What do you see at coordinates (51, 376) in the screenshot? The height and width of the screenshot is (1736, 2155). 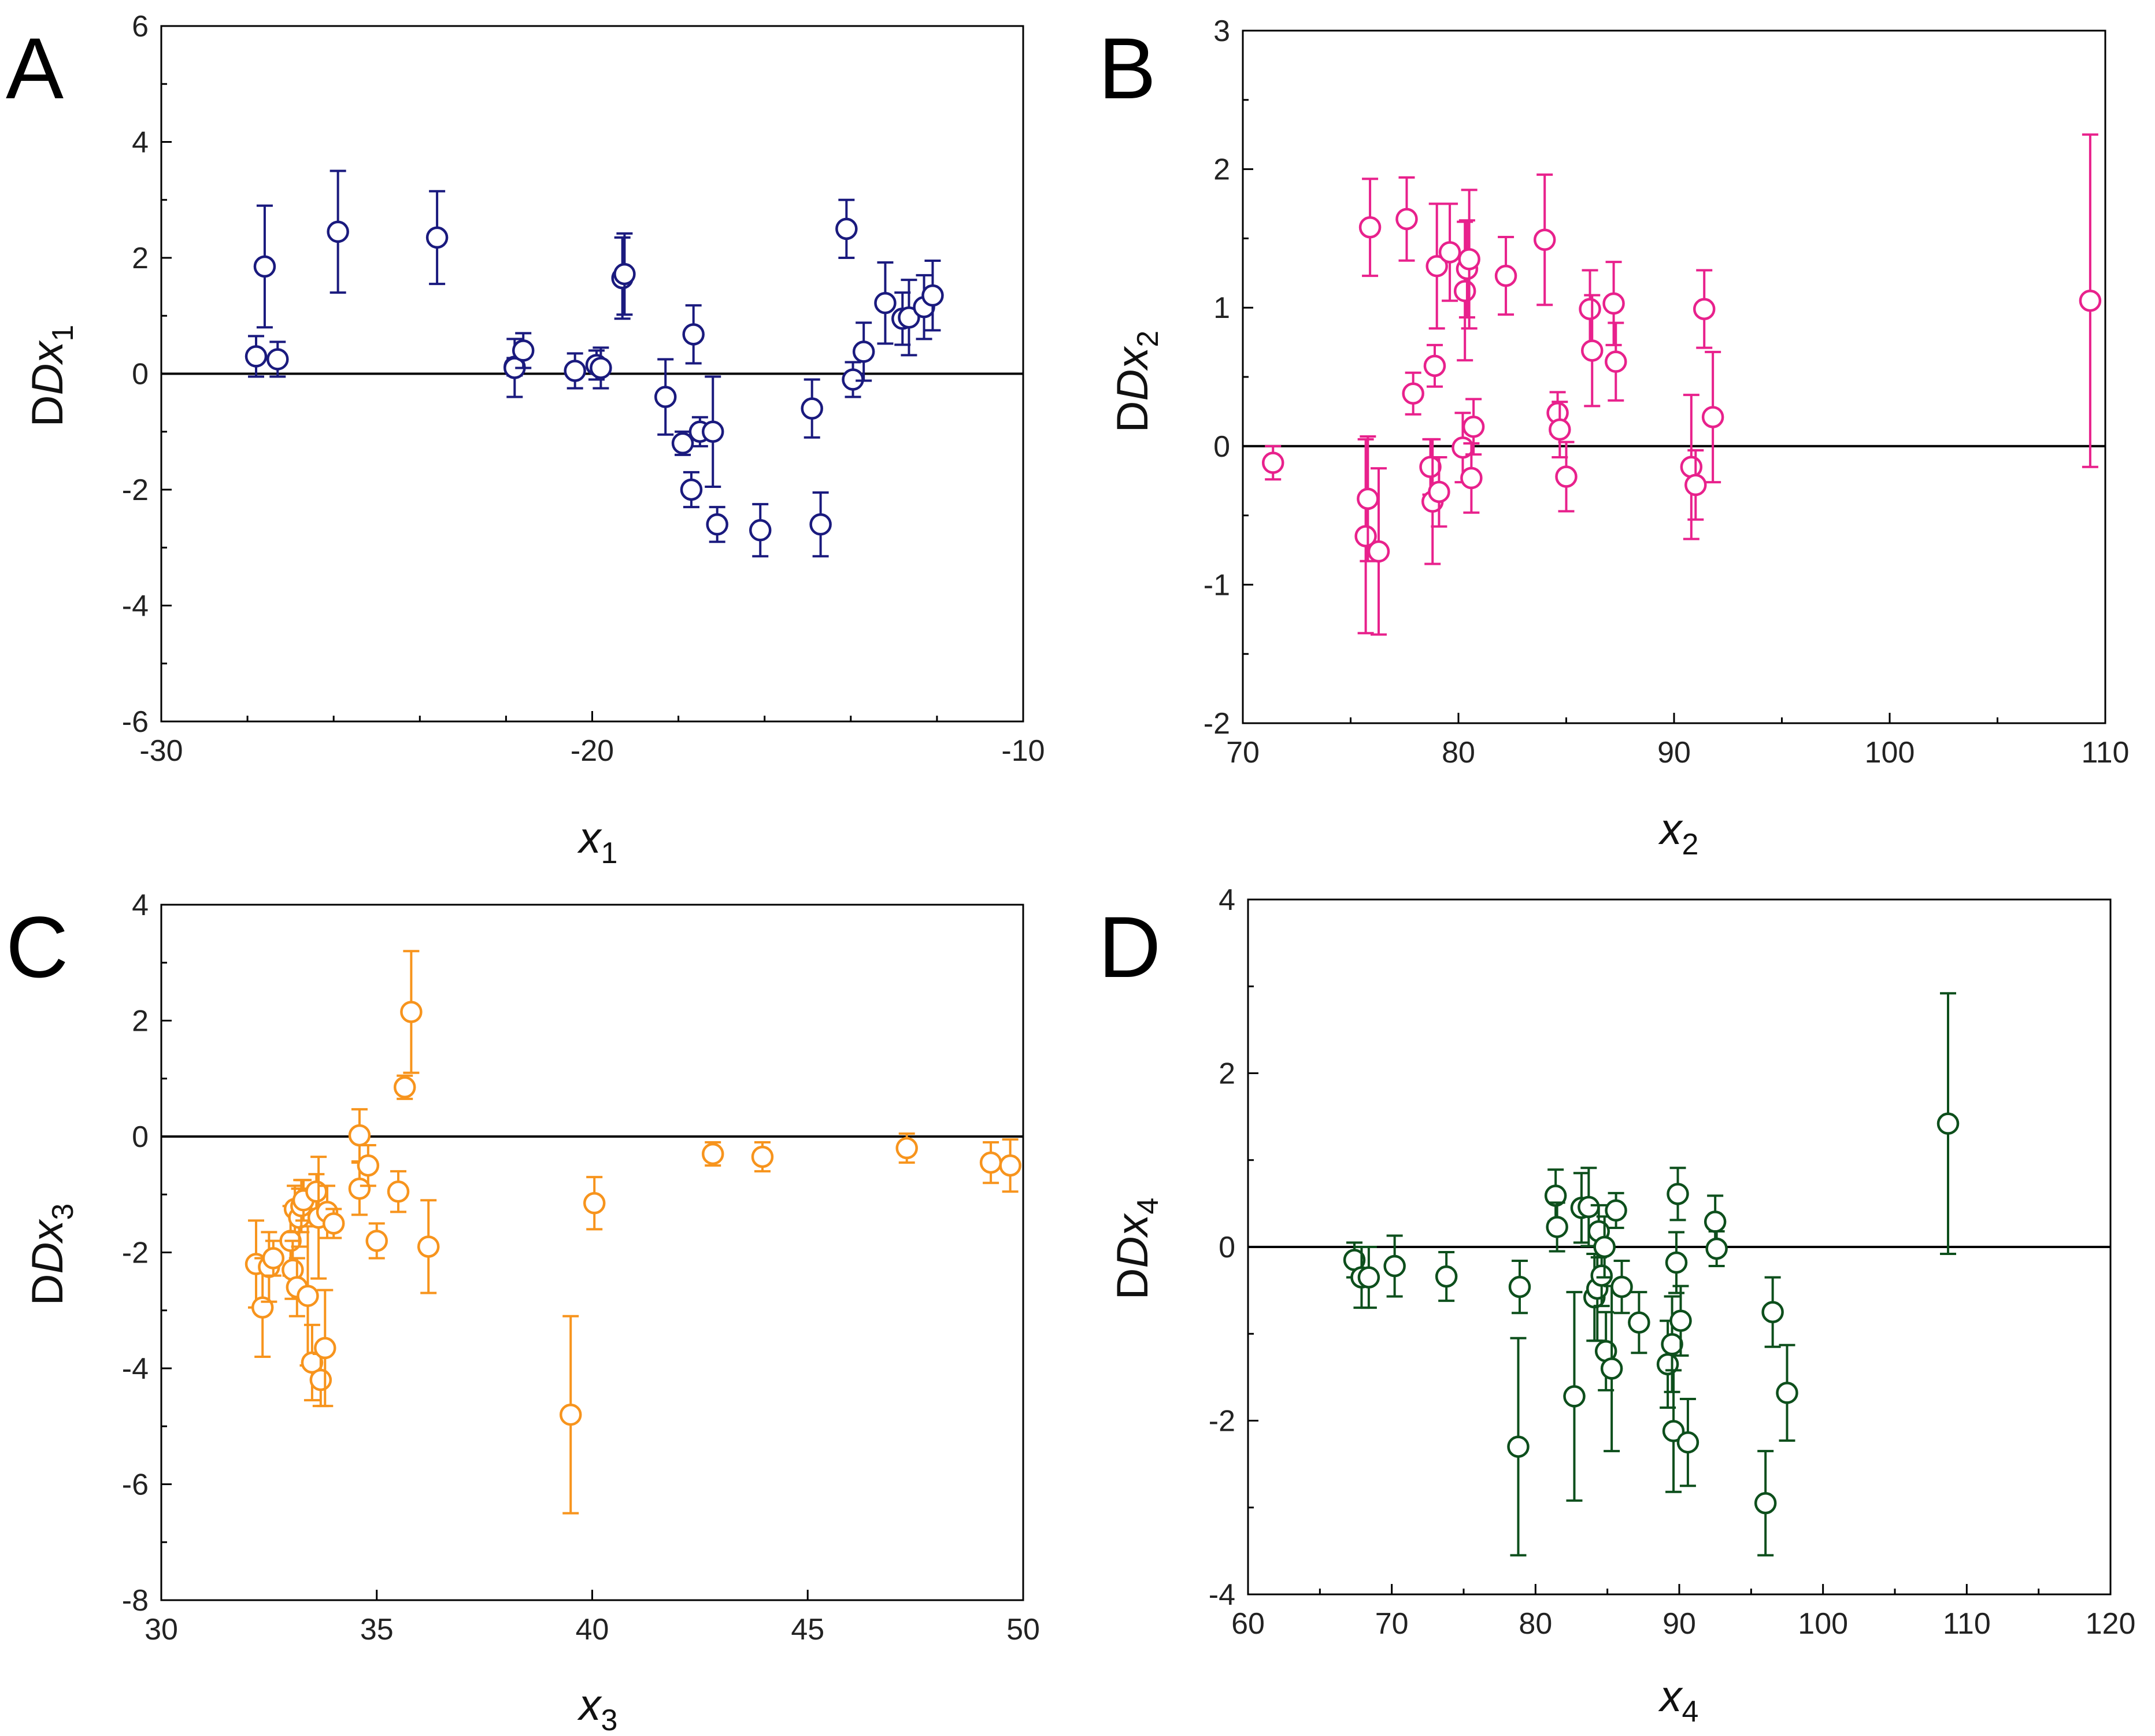 I see `y-axis-title-a: DDx1` at bounding box center [51, 376].